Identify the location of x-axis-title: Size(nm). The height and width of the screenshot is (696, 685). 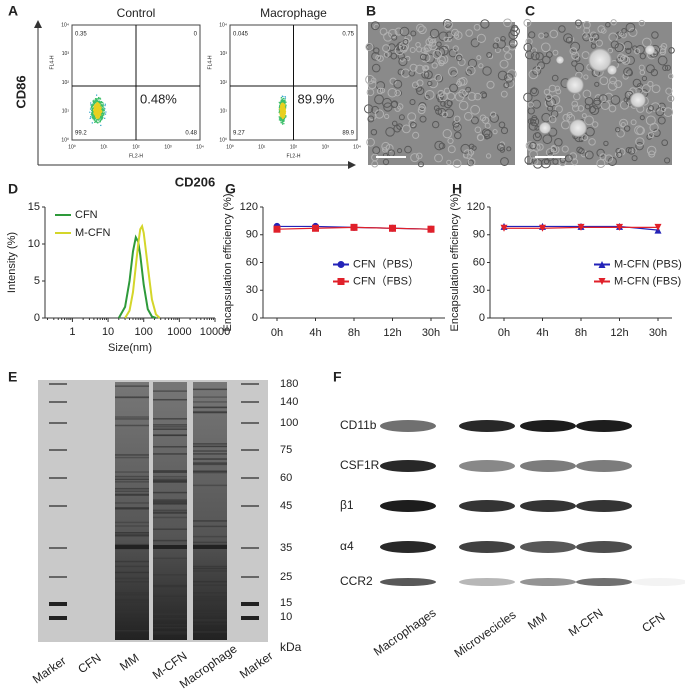
(130, 348).